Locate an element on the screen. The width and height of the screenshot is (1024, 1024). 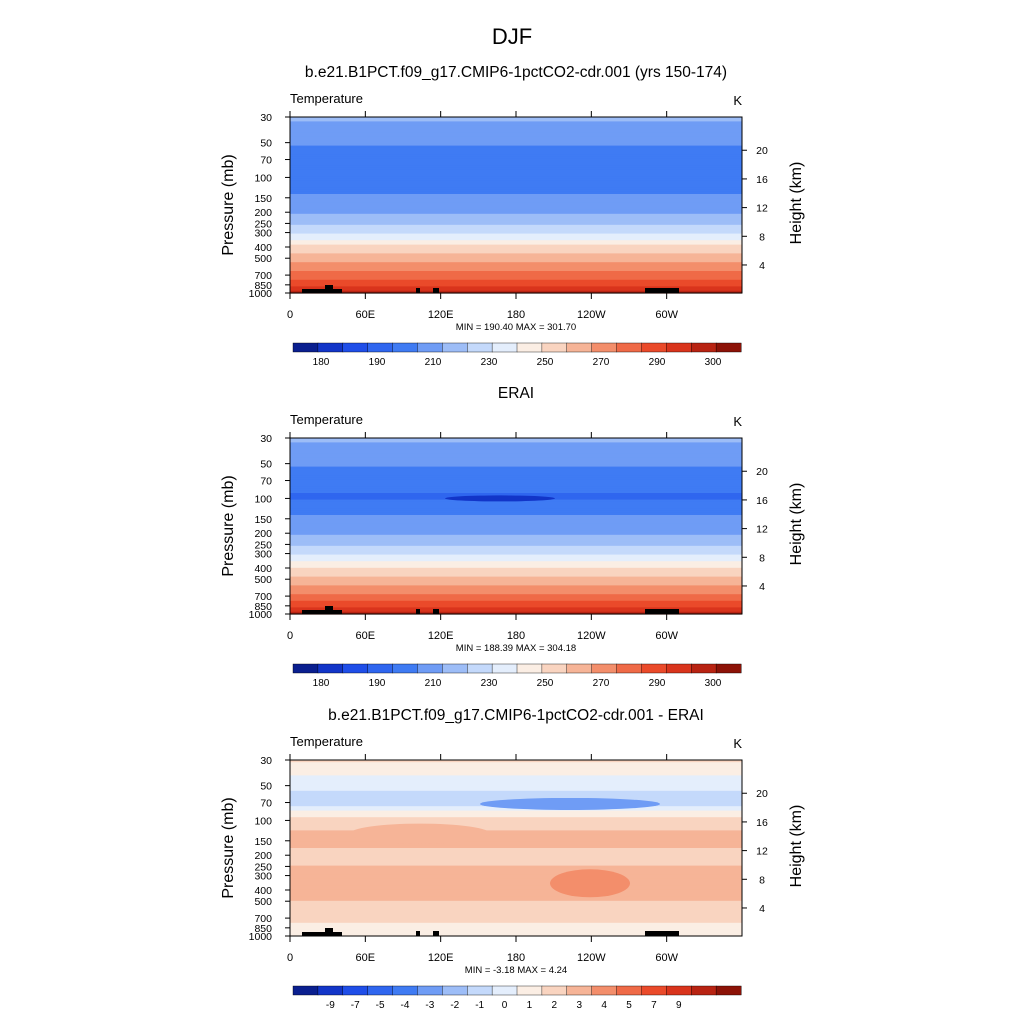
variable-label: Temperature is located at coordinates (326, 98).